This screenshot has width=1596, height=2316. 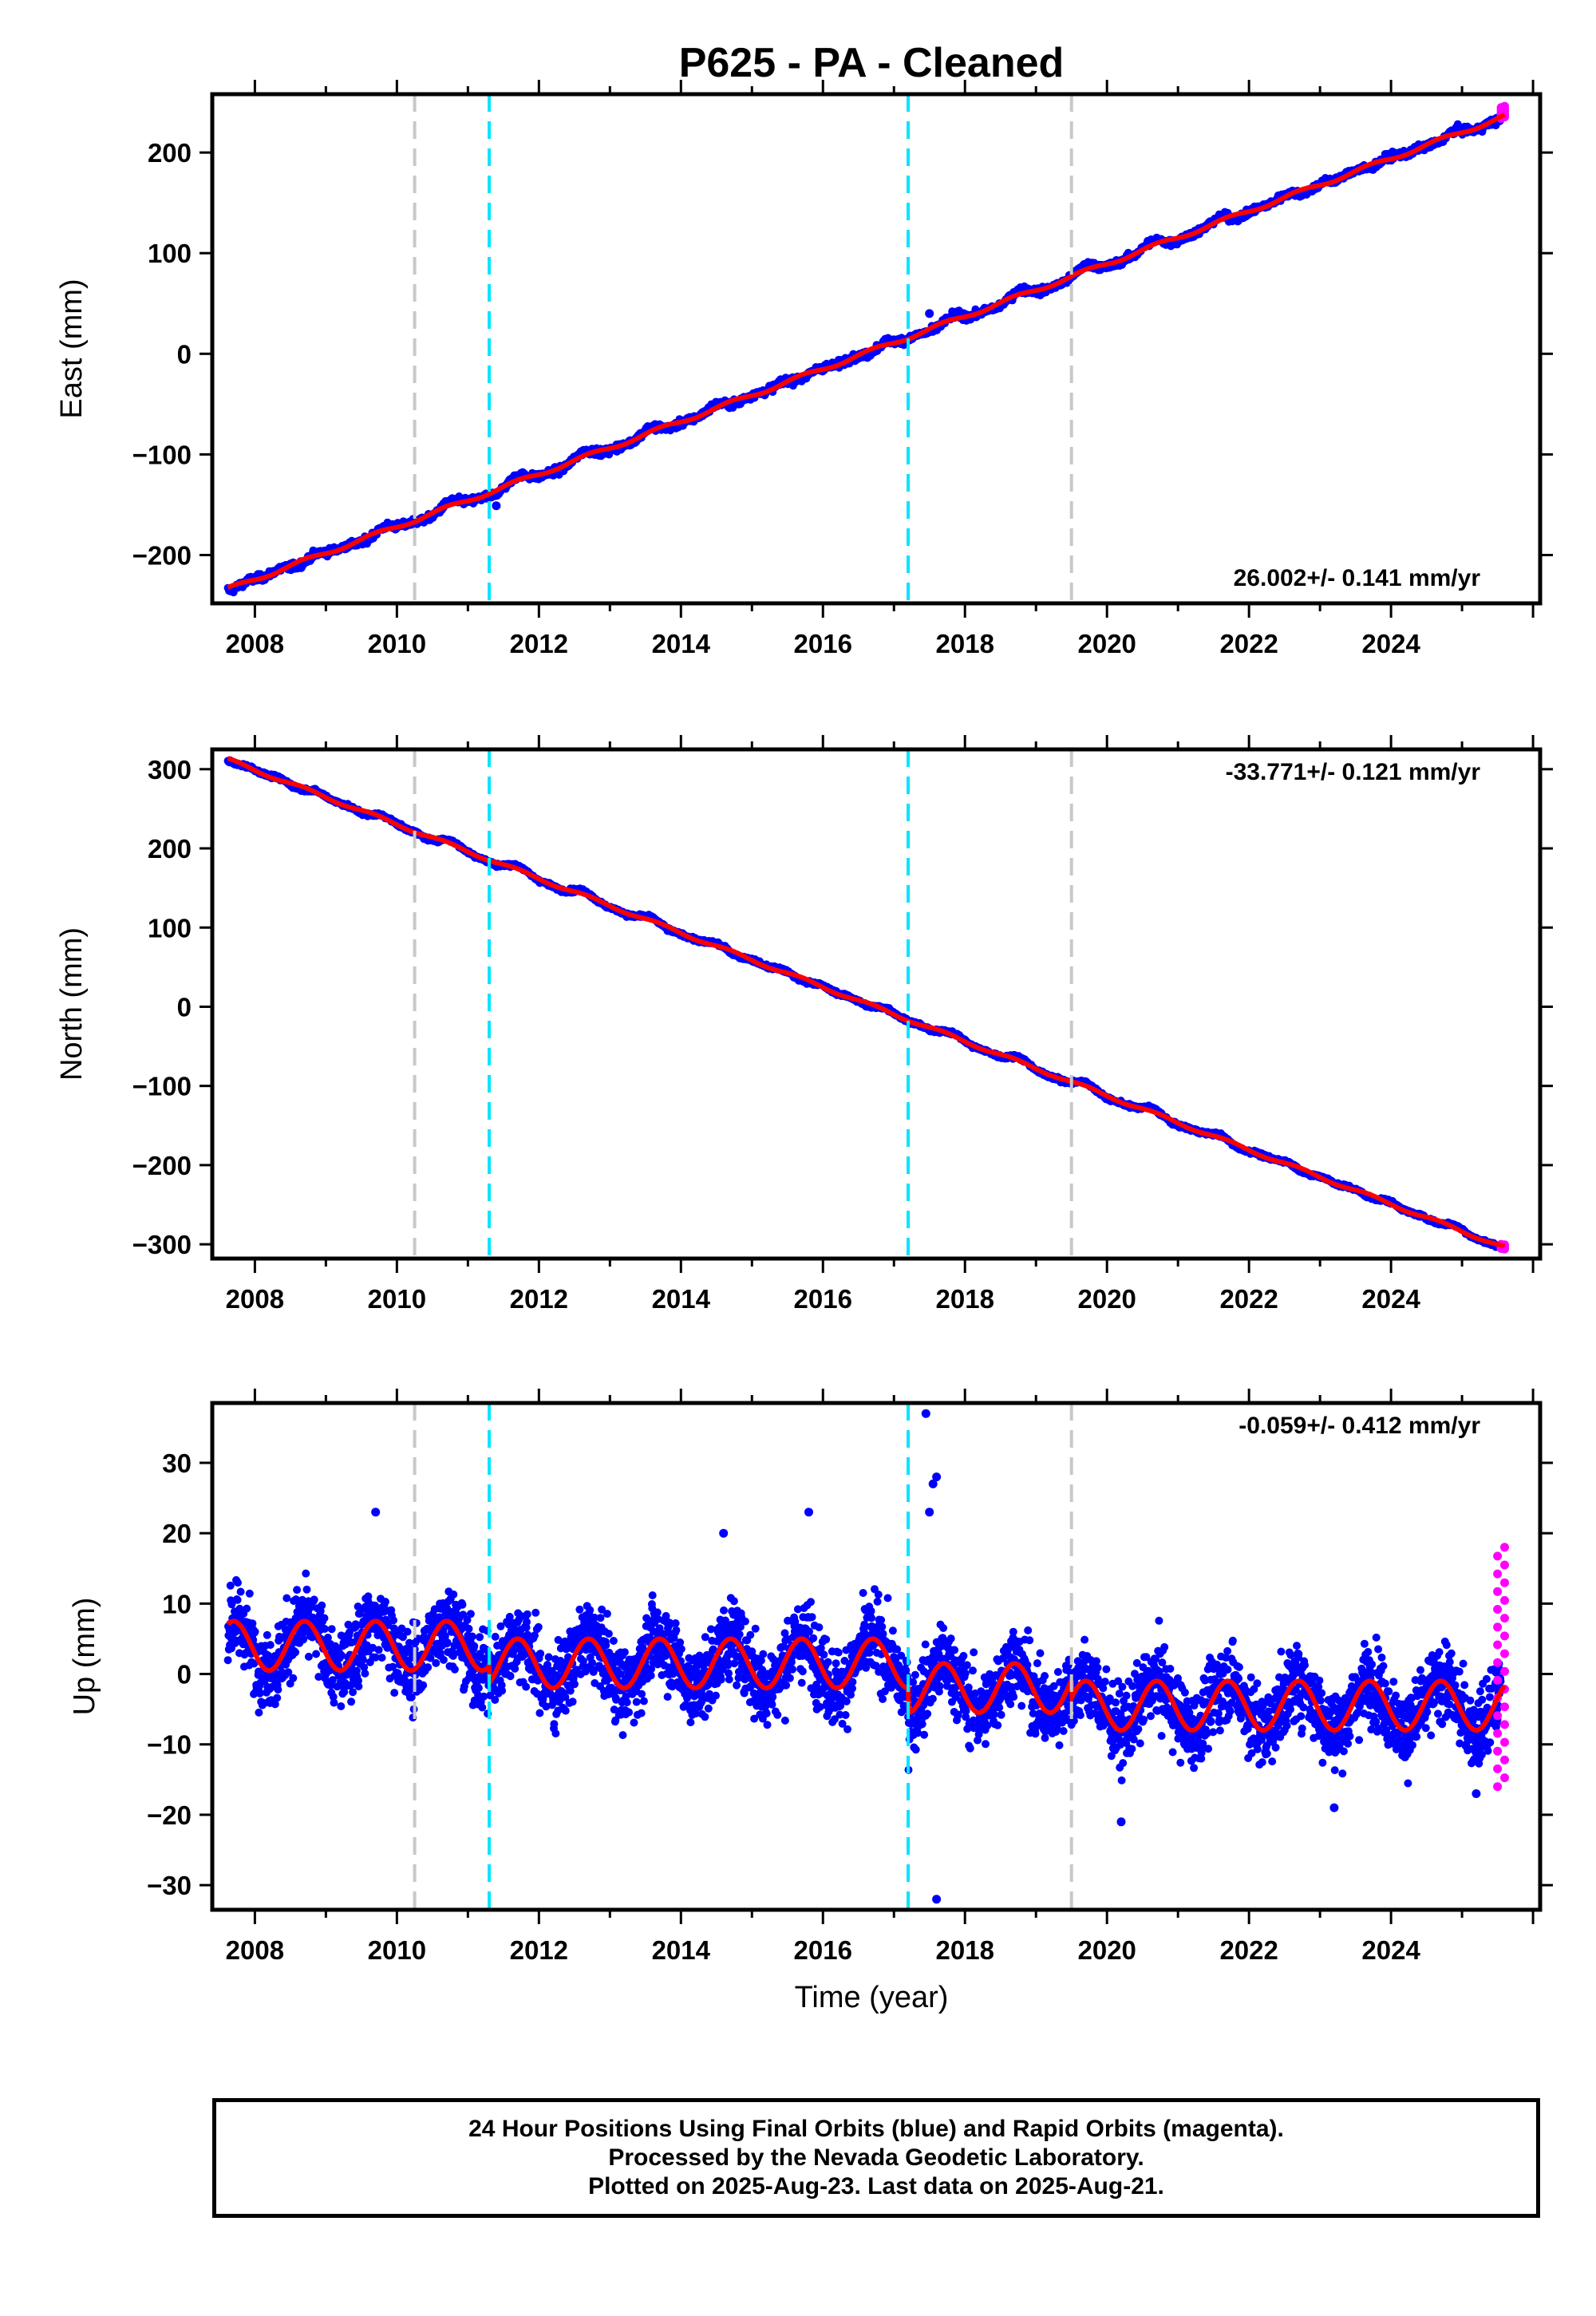 I want to click on y-axis-title: North (mm), so click(x=72, y=1004).